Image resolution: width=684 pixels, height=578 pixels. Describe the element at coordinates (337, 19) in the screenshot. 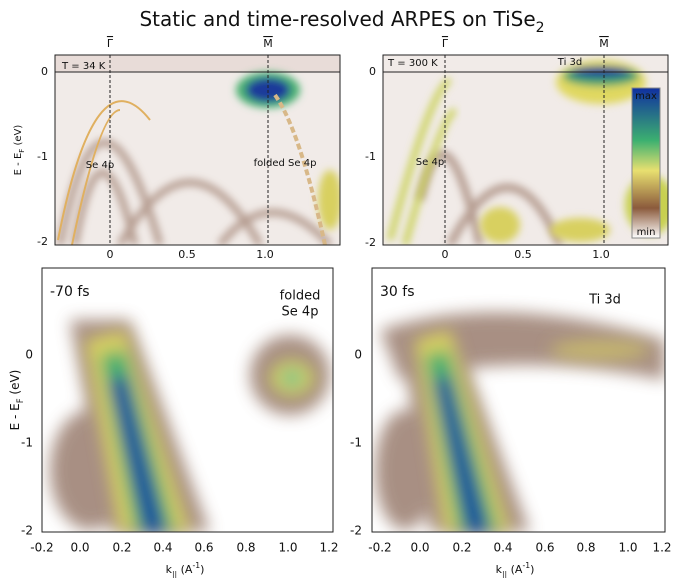

I see `text-part: Static and time-resolved ARPES on TiSe` at that location.